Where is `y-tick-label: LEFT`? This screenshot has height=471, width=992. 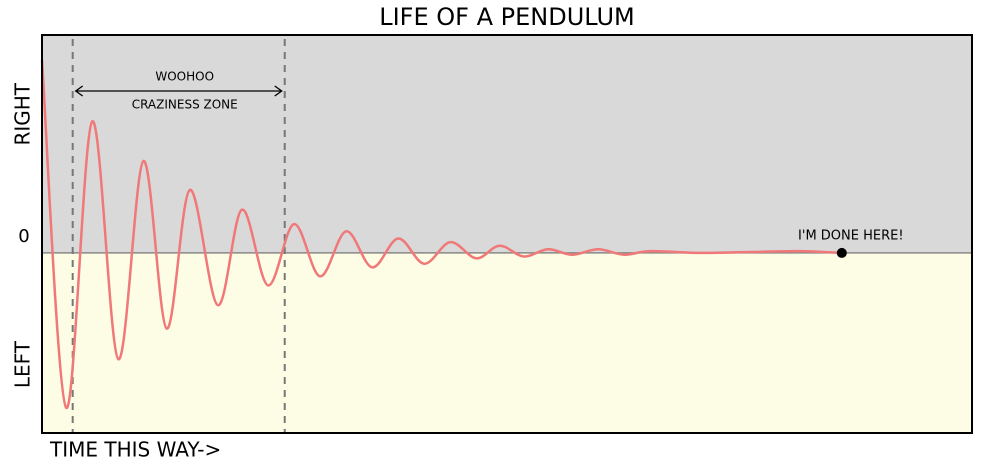 y-tick-label: LEFT is located at coordinates (23, 364).